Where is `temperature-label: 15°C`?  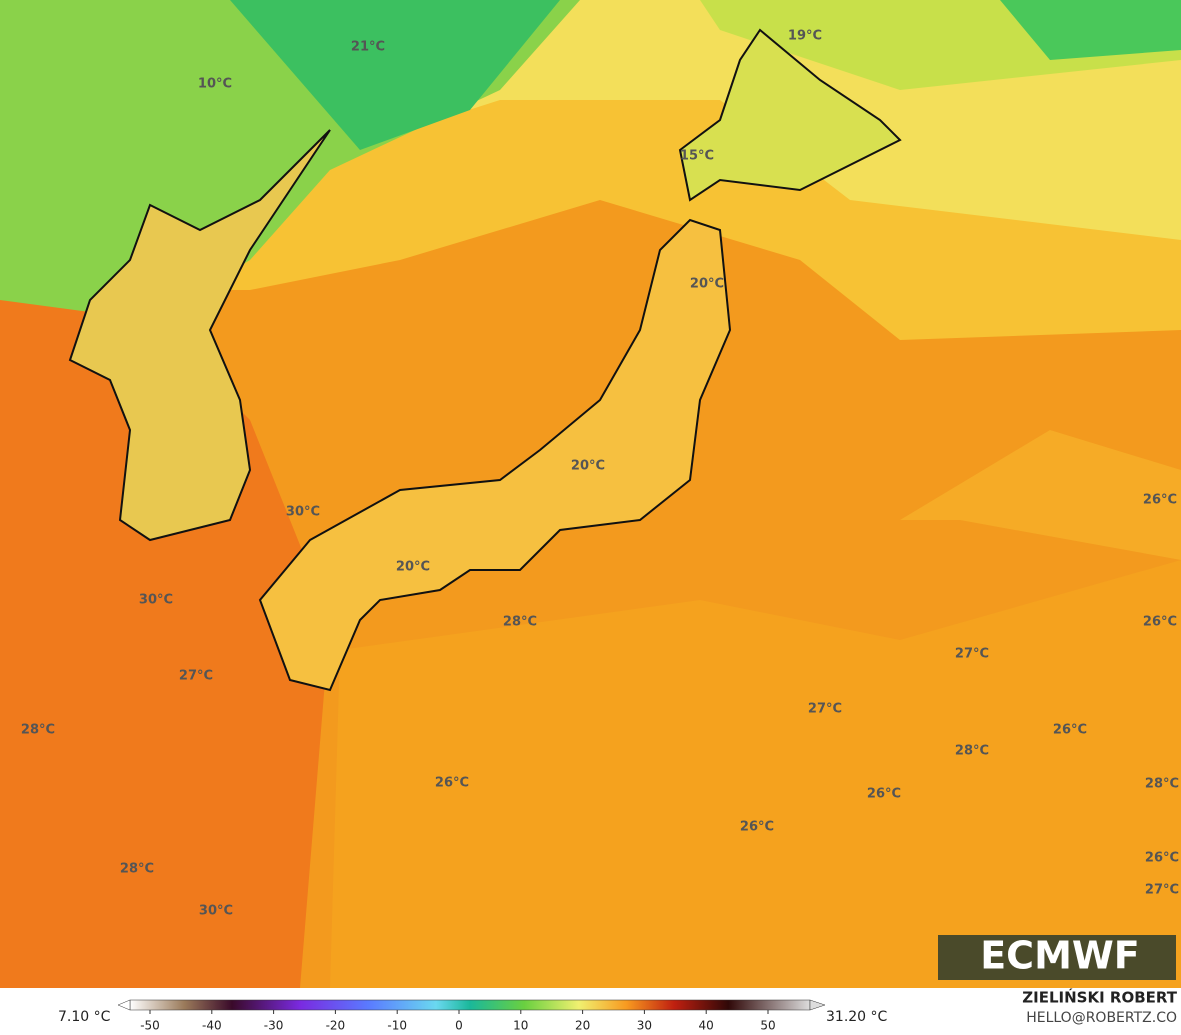 temperature-label: 15°C is located at coordinates (697, 156).